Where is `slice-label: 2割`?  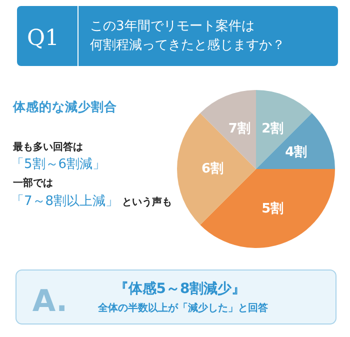
slice-label: 2割 is located at coordinates (273, 128).